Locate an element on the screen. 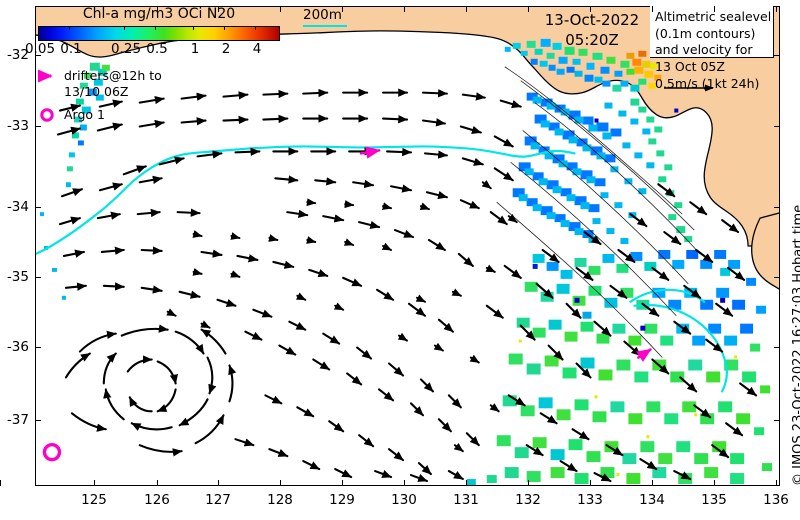  legend-item-drifters: drifters@12h to 13/10 06Z is located at coordinates (113, 84).